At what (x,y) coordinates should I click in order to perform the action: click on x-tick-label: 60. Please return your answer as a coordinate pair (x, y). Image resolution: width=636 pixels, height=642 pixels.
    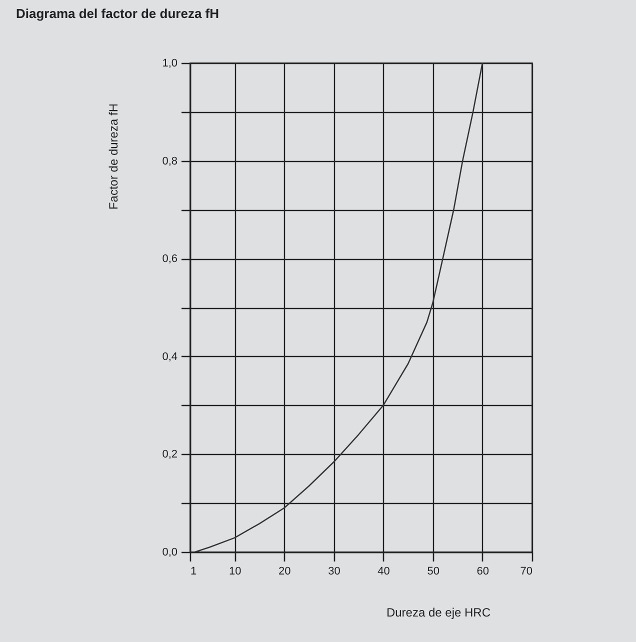
    Looking at the image, I should click on (483, 572).